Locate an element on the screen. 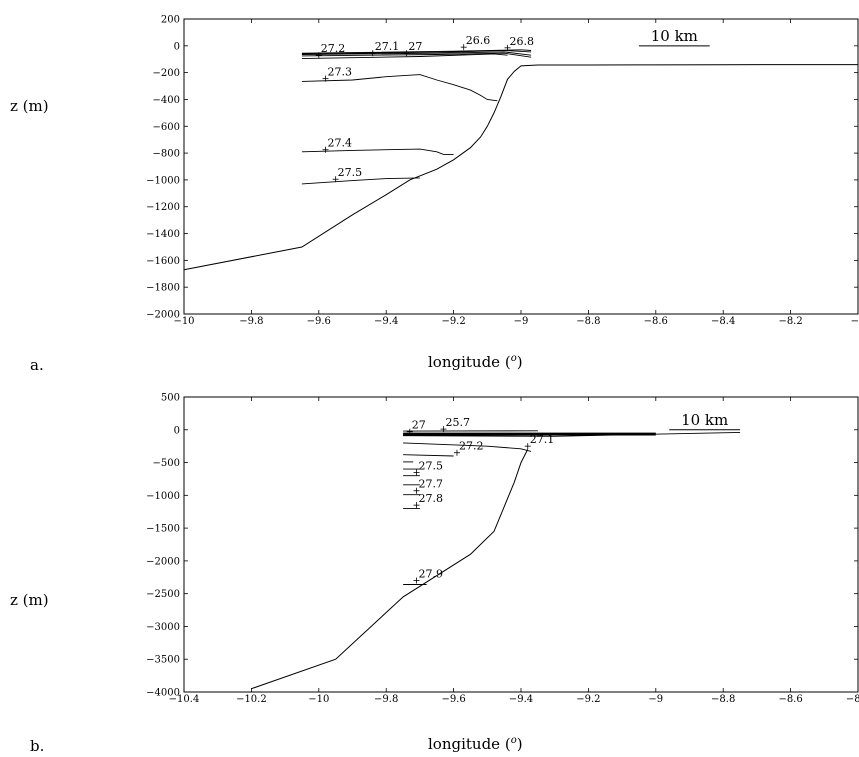 The width and height of the screenshot is (859, 757). y-tick-label: −500 is located at coordinates (166, 463).